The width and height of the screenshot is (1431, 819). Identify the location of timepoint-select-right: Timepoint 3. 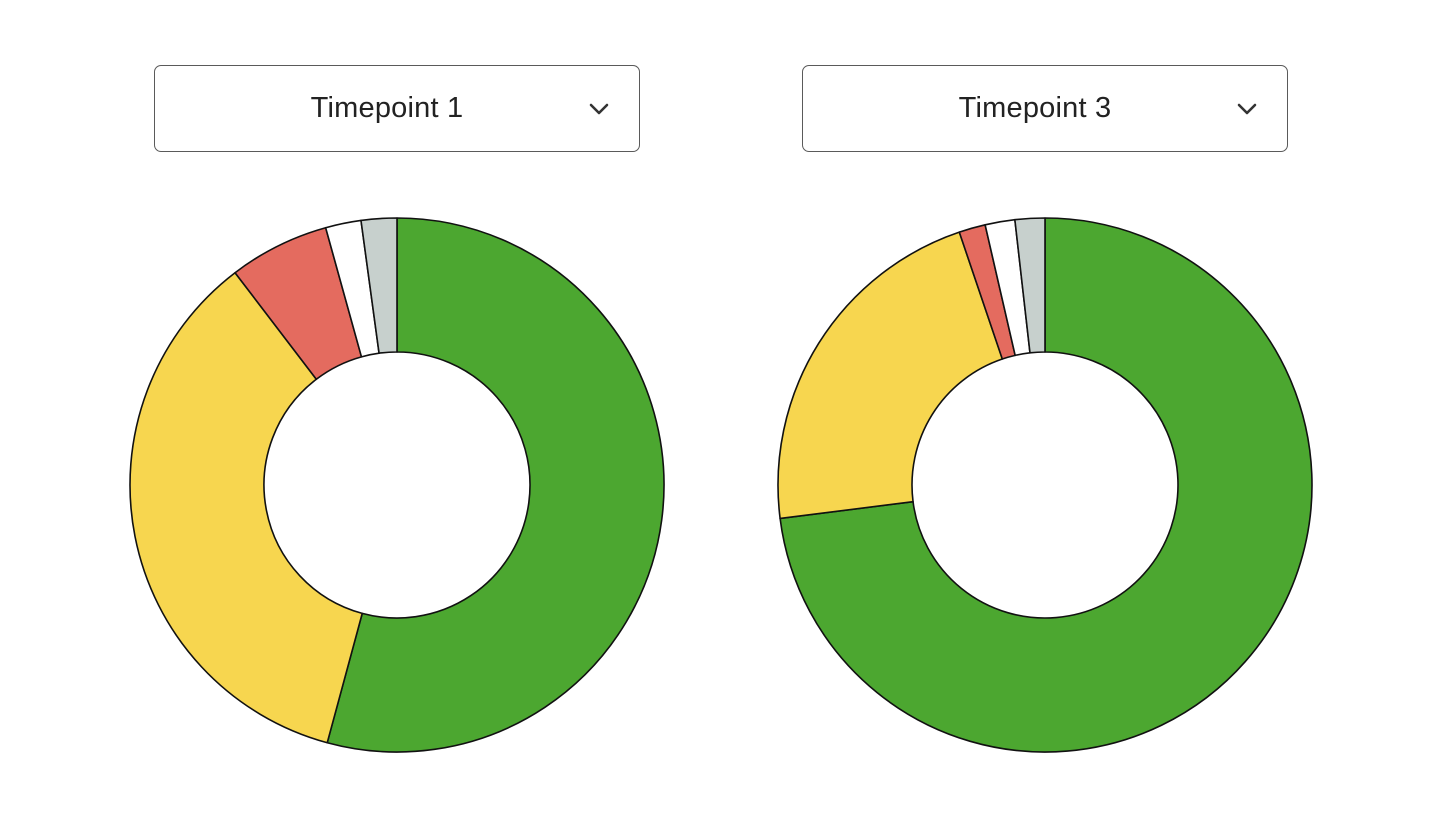
(1045, 108).